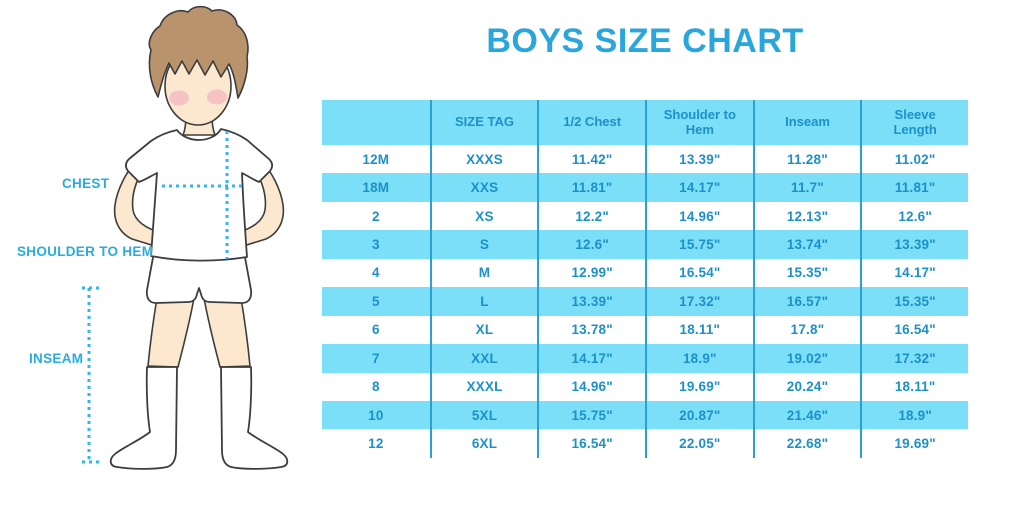 The height and width of the screenshot is (512, 1024). Describe the element at coordinates (375, 273) in the screenshot. I see `row-size-cell: 4` at that location.